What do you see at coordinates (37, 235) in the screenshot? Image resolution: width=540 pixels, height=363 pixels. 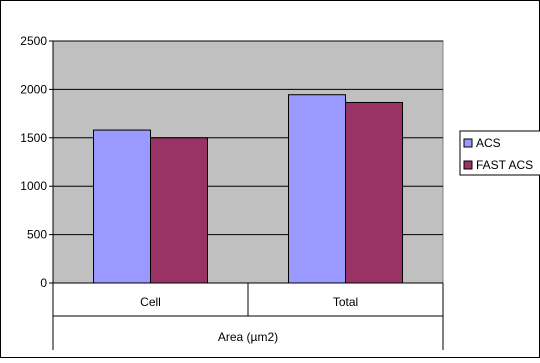 I see `y-tick-label: 500` at bounding box center [37, 235].